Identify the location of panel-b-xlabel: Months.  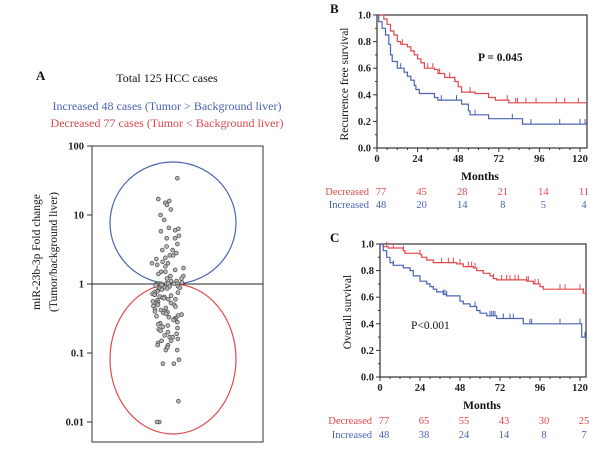
(480, 177).